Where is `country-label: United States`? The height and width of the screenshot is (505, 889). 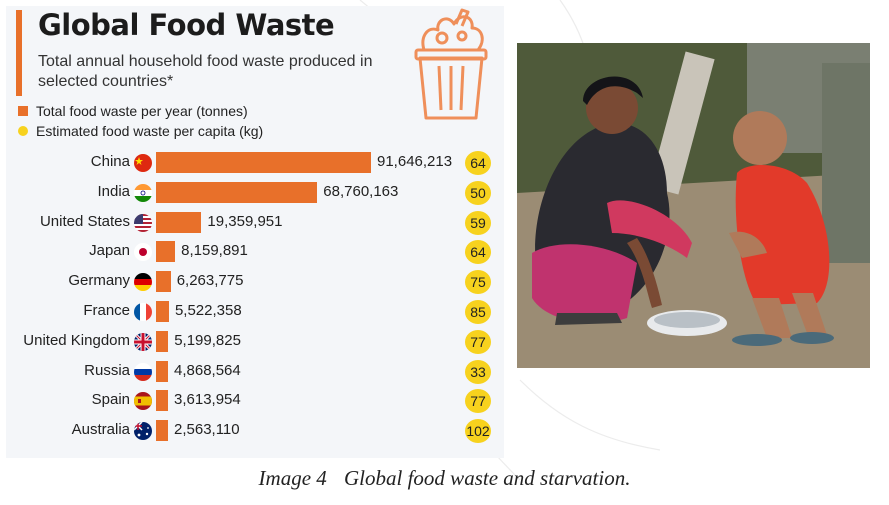
country-label: United States is located at coordinates (84, 221).